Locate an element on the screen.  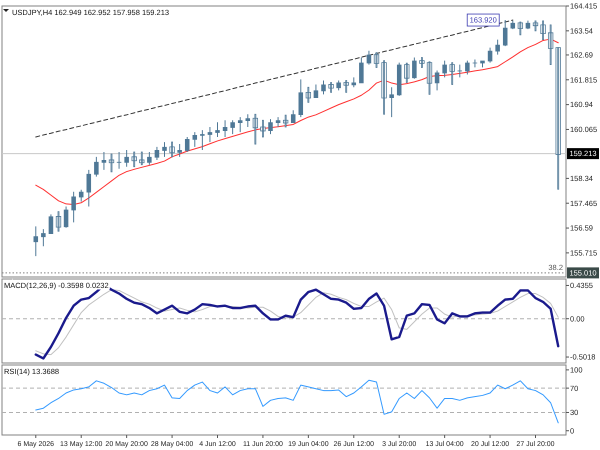
line-series is located at coordinates (297, 402).